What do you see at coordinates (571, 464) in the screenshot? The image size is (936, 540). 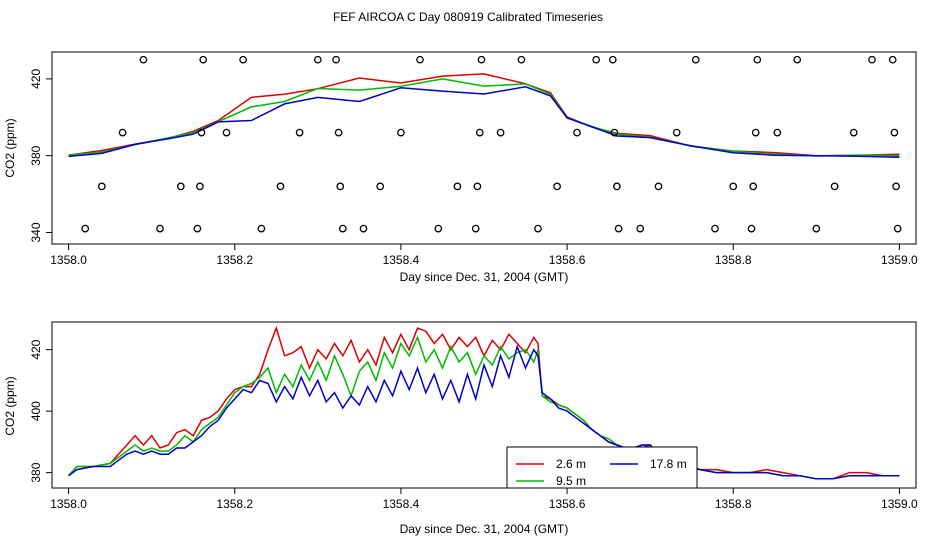 I see `legend-label-2.6m: 2.6 m` at bounding box center [571, 464].